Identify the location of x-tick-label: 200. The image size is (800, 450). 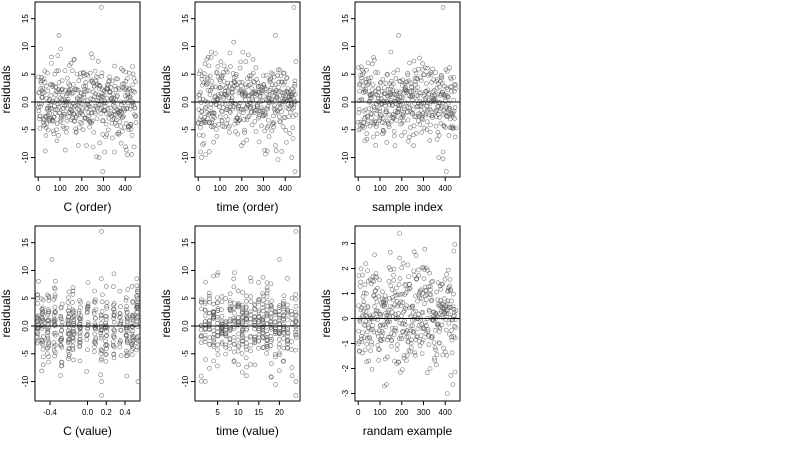
(402, 188).